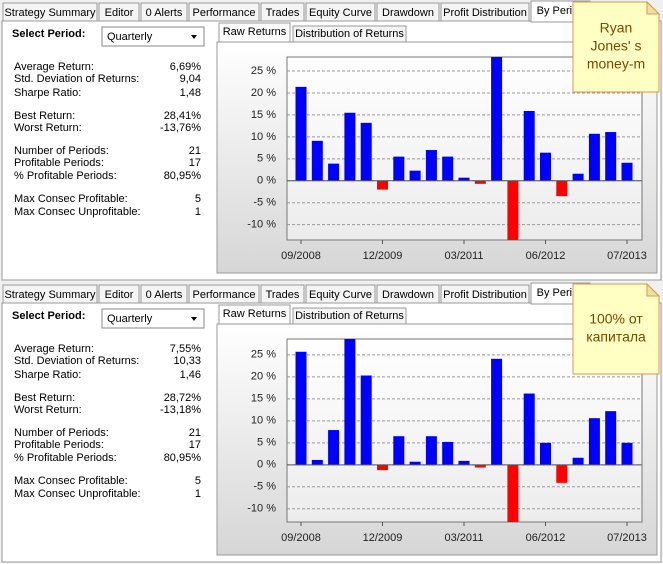 This screenshot has height=564, width=663. I want to click on tab-label: Strategy Summary, so click(50, 13).